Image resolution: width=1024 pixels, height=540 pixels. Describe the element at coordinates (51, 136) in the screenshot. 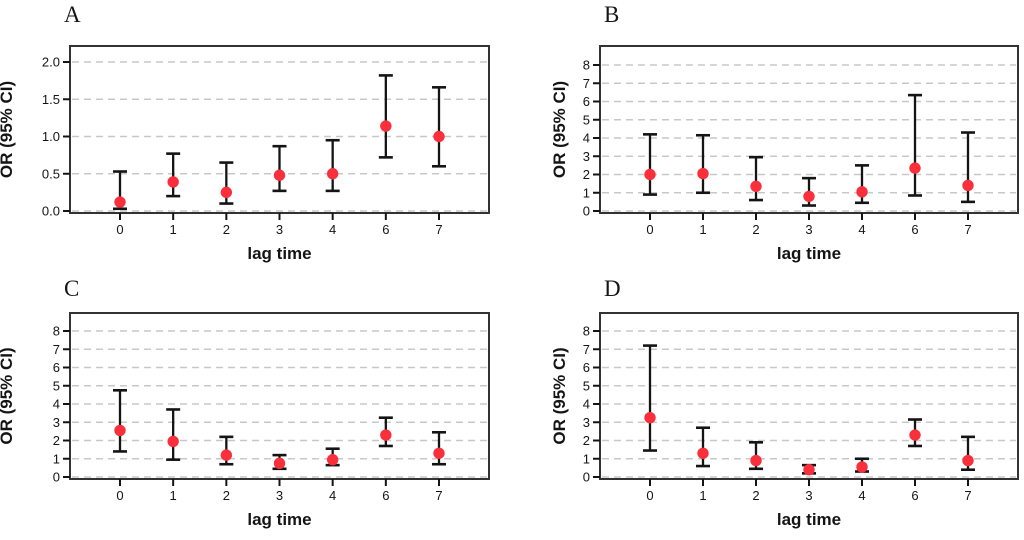

I see `y-tick-label: 1.0` at that location.